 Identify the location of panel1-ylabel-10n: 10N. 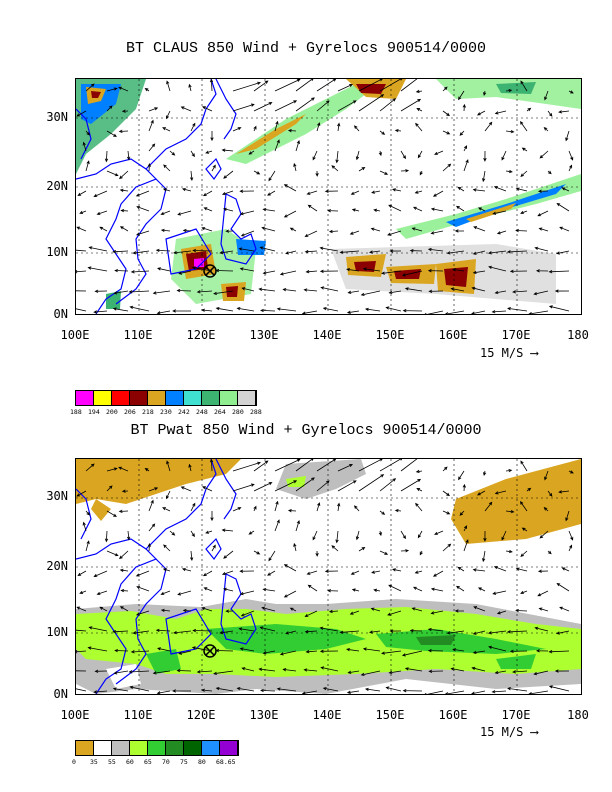
(57, 252).